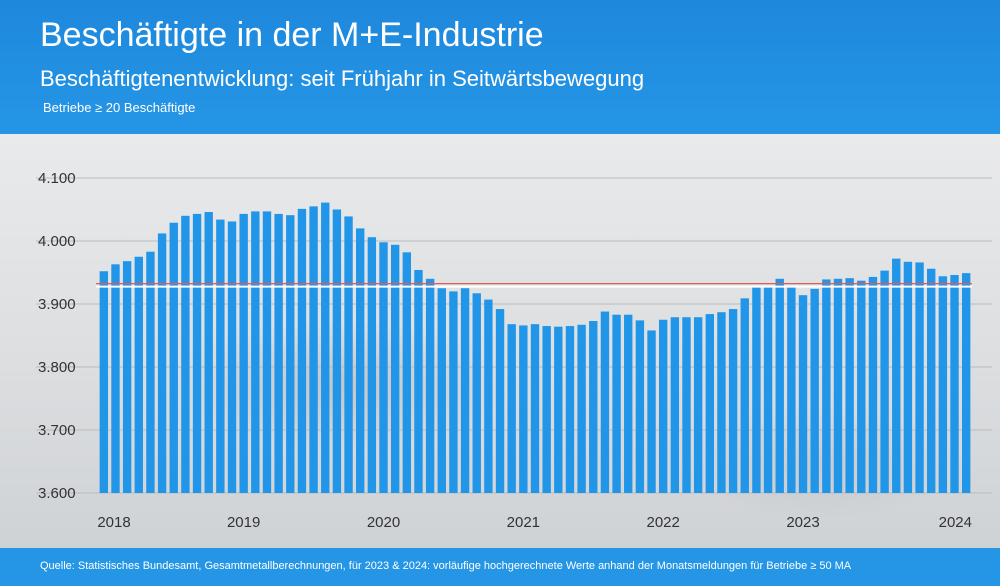  Describe the element at coordinates (662, 522) in the screenshot. I see `x-tick-label: 2022` at that location.